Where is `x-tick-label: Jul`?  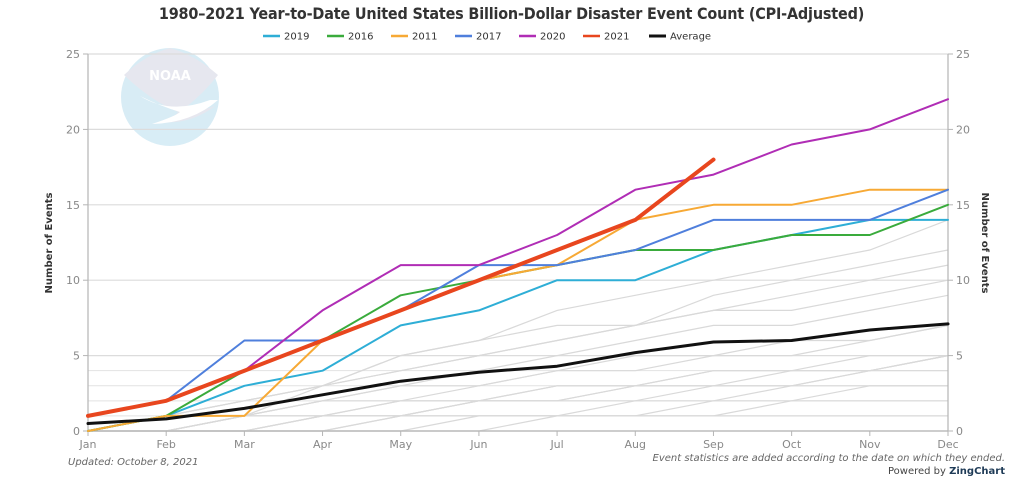 x-tick-label: Jul is located at coordinates (556, 444).